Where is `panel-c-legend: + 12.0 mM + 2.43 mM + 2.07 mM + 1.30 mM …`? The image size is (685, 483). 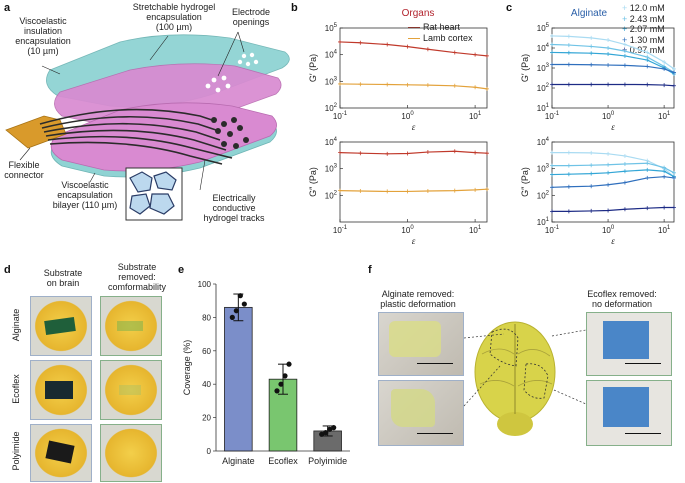
panel-c-legend: + 12.0 mM + 2.43 mM + 2.07 mM + 1.30 mM … is located at coordinates (643, 29).